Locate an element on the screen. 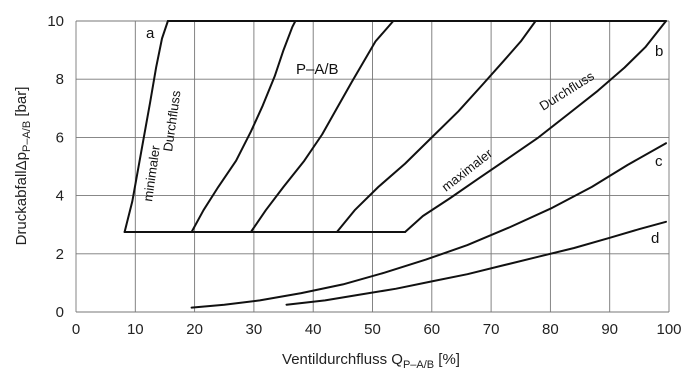  curve-label-d: d is located at coordinates (655, 238).